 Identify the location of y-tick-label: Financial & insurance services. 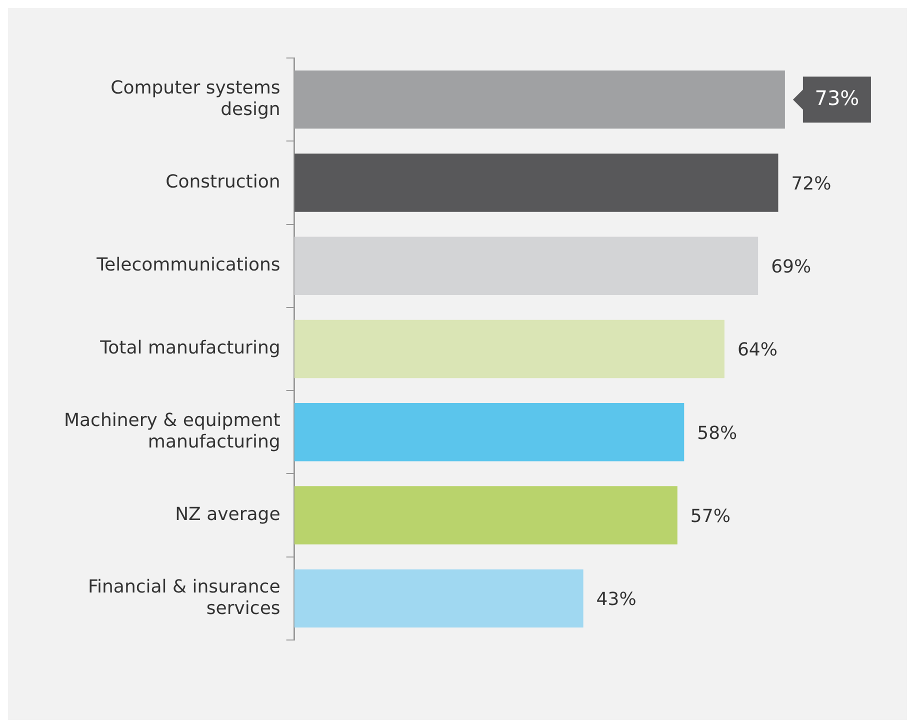
(184, 597).